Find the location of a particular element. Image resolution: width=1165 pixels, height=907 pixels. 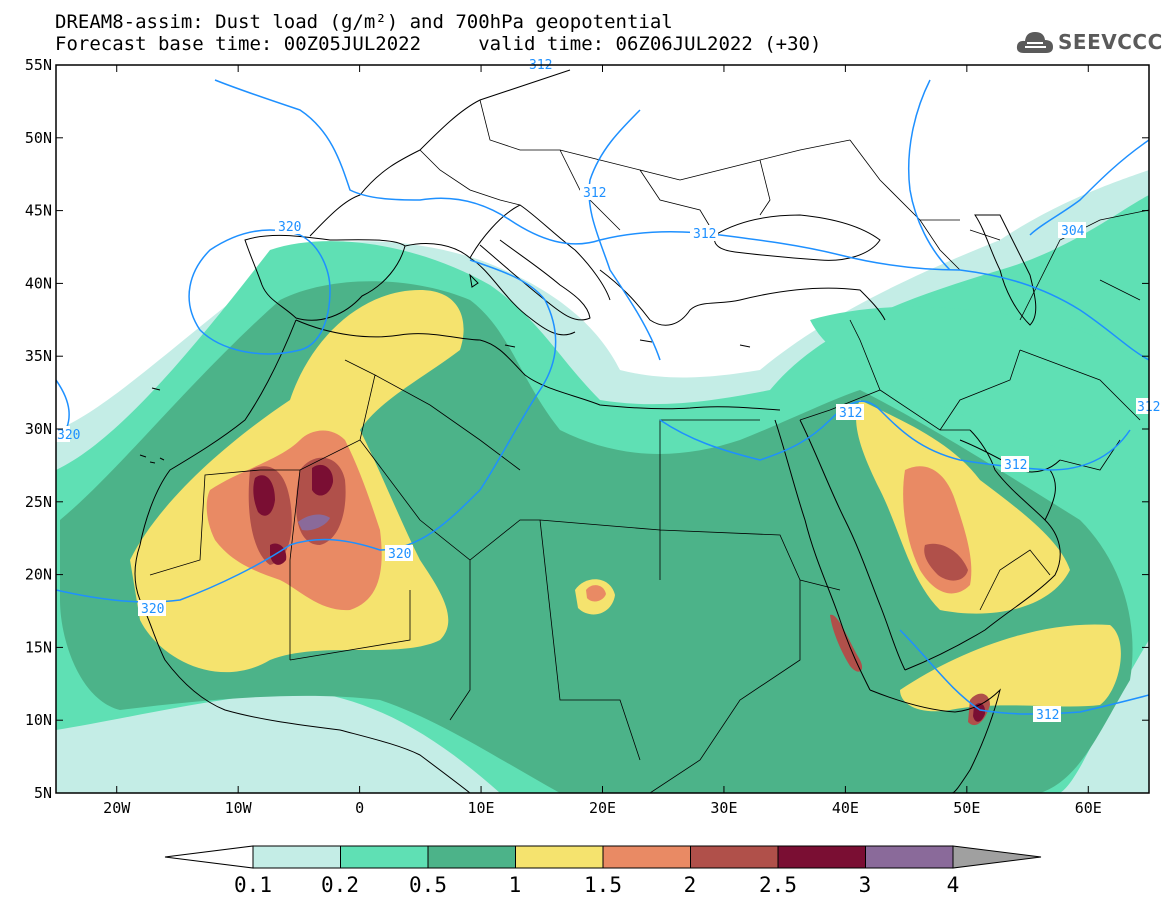

lon-label: 50E is located at coordinates (966, 808).